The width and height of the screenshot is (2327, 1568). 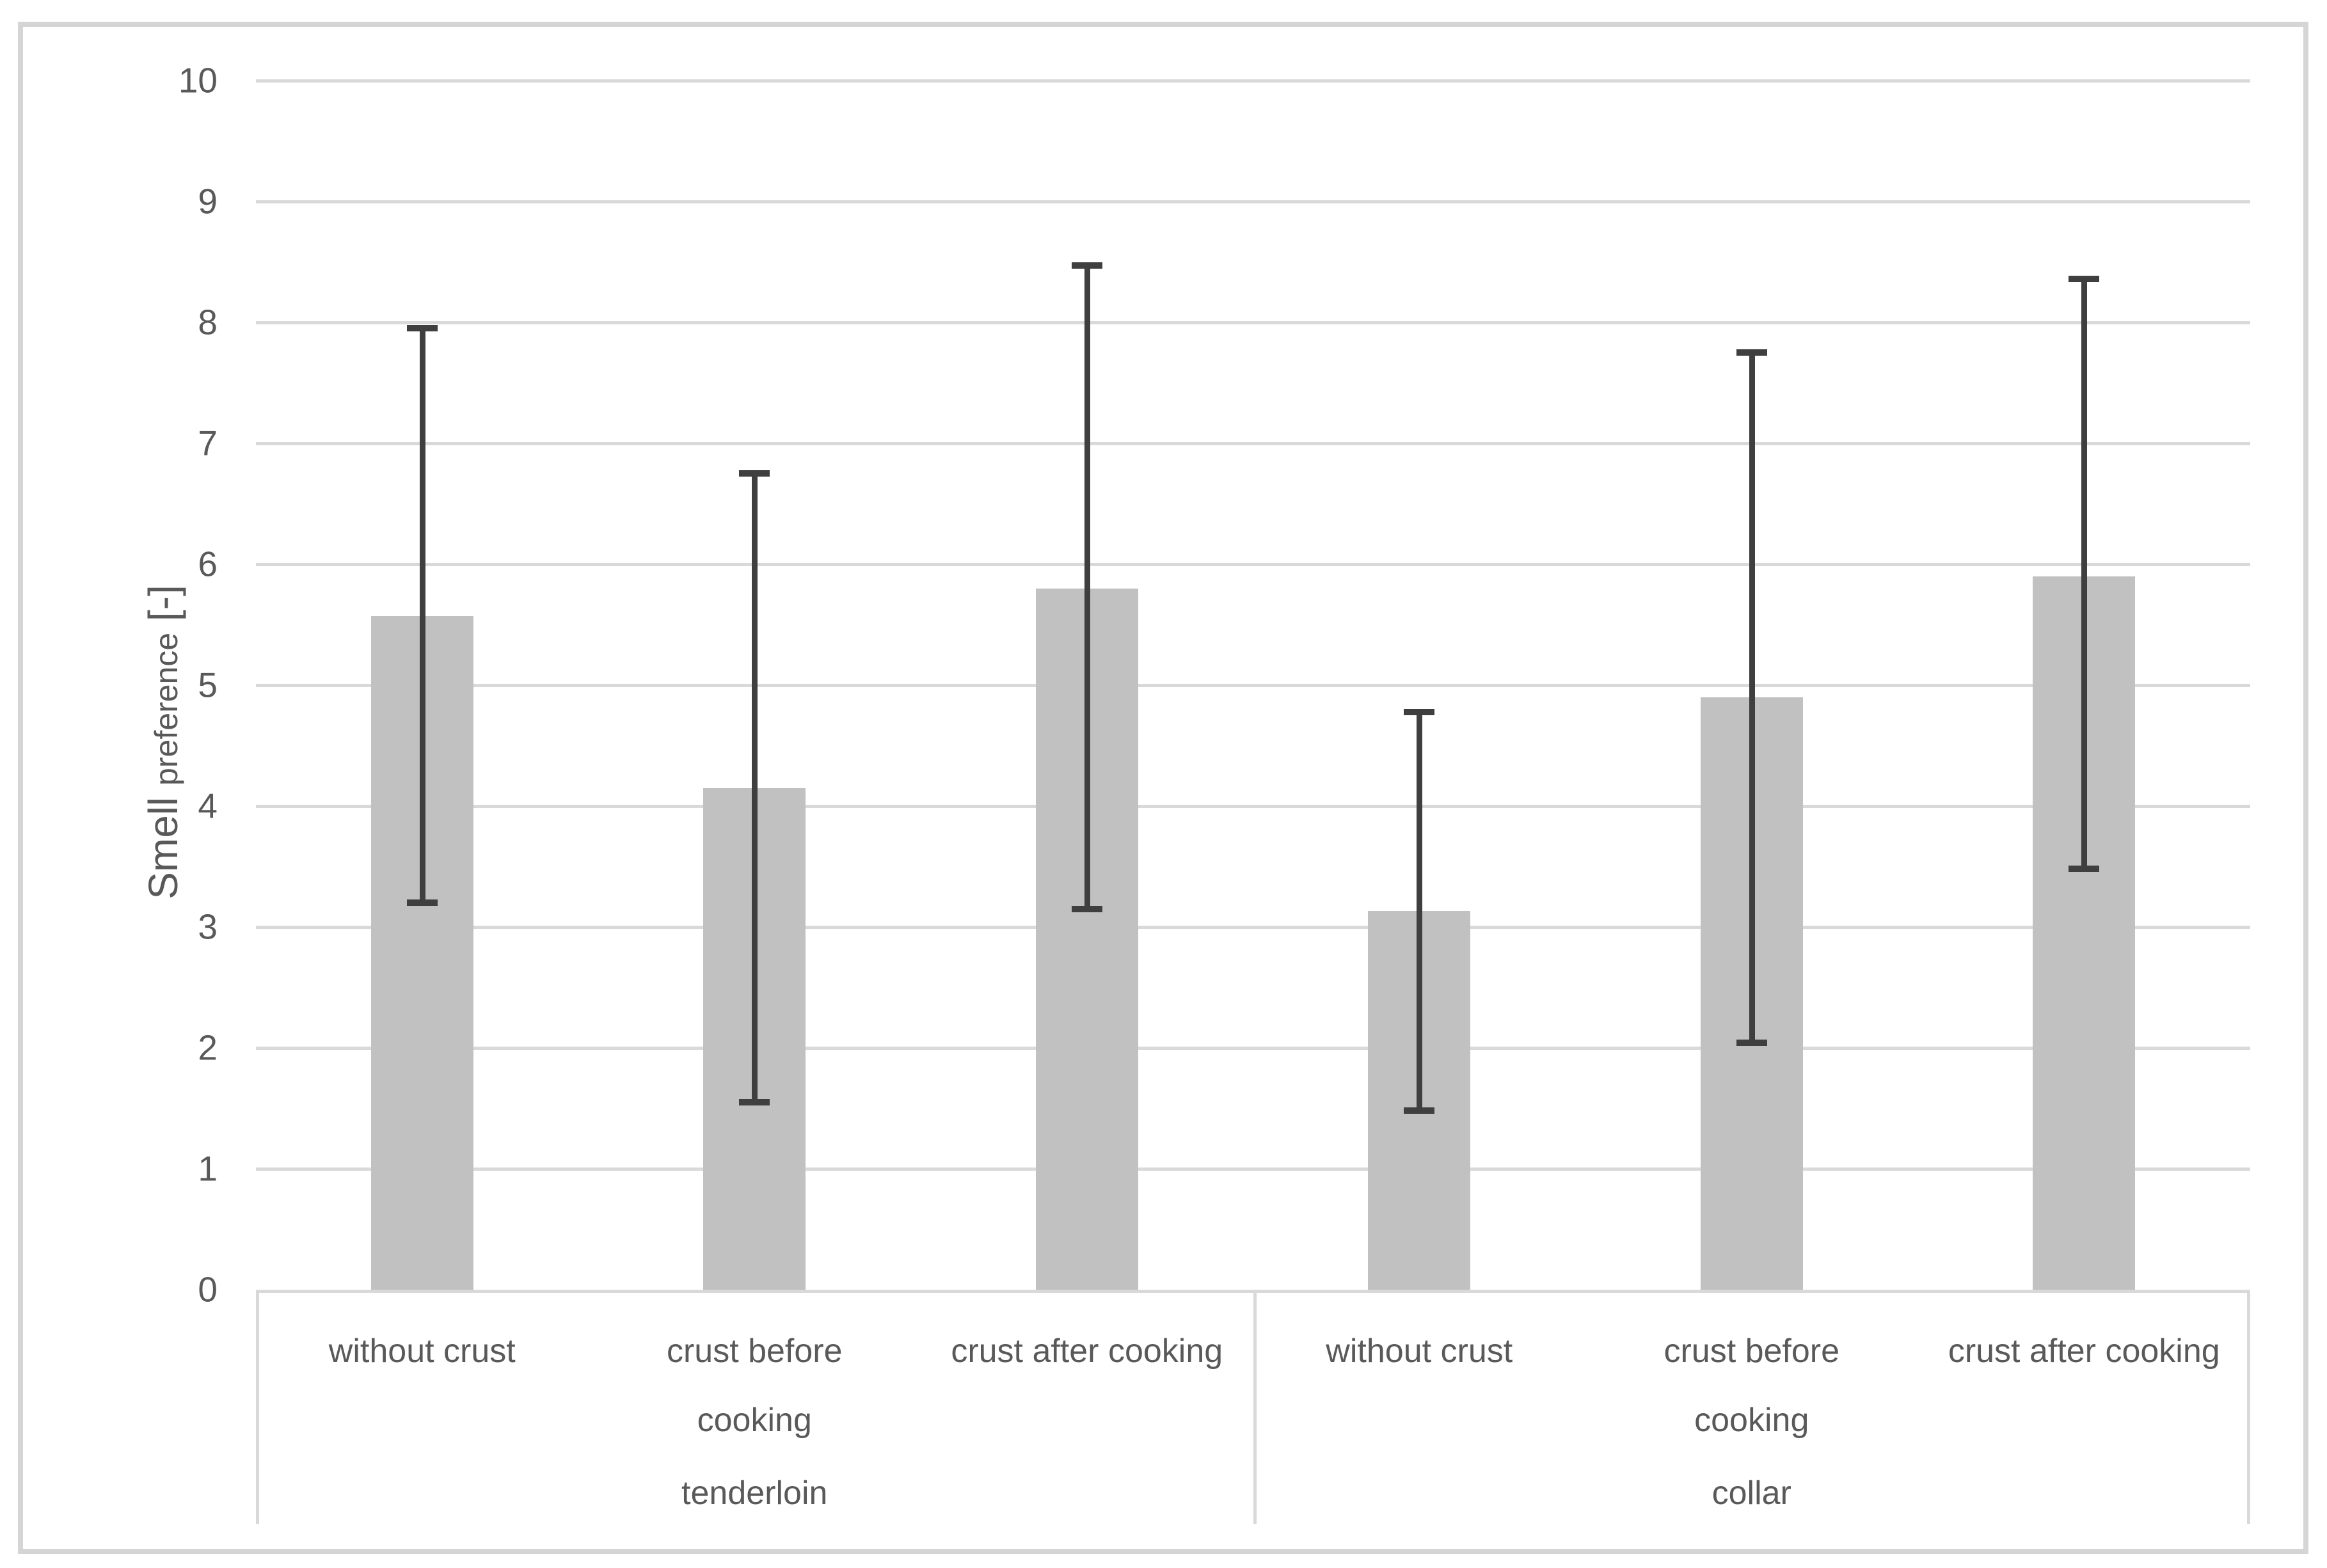 What do you see at coordinates (1751, 1494) in the screenshot?
I see `group-label: collar` at bounding box center [1751, 1494].